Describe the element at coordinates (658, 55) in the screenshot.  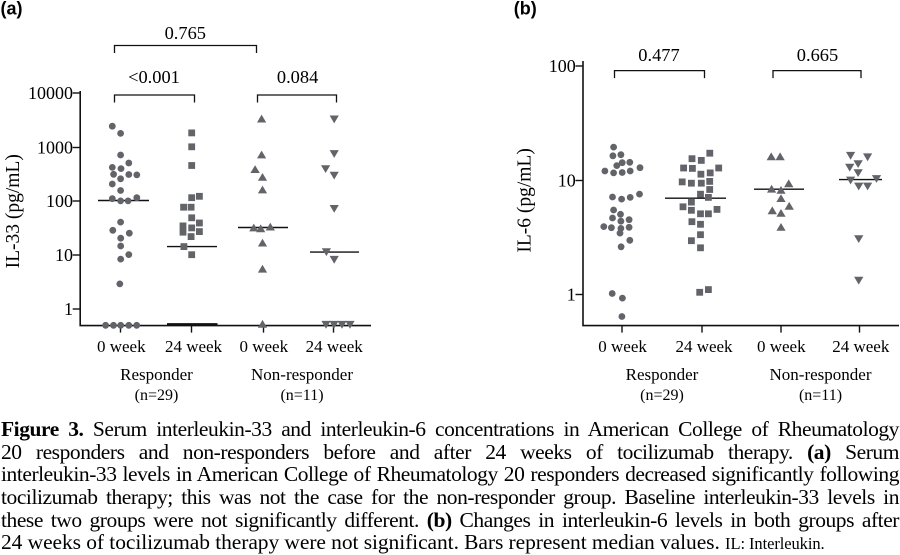
I see `svg-text: 0.477` at that location.